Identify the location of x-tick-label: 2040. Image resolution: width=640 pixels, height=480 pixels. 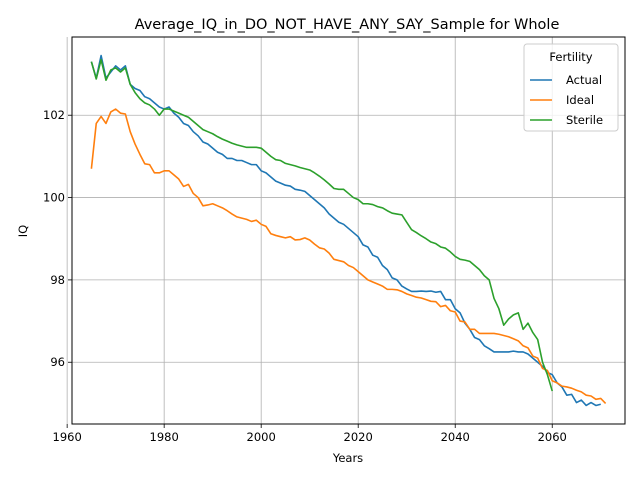
(455, 437).